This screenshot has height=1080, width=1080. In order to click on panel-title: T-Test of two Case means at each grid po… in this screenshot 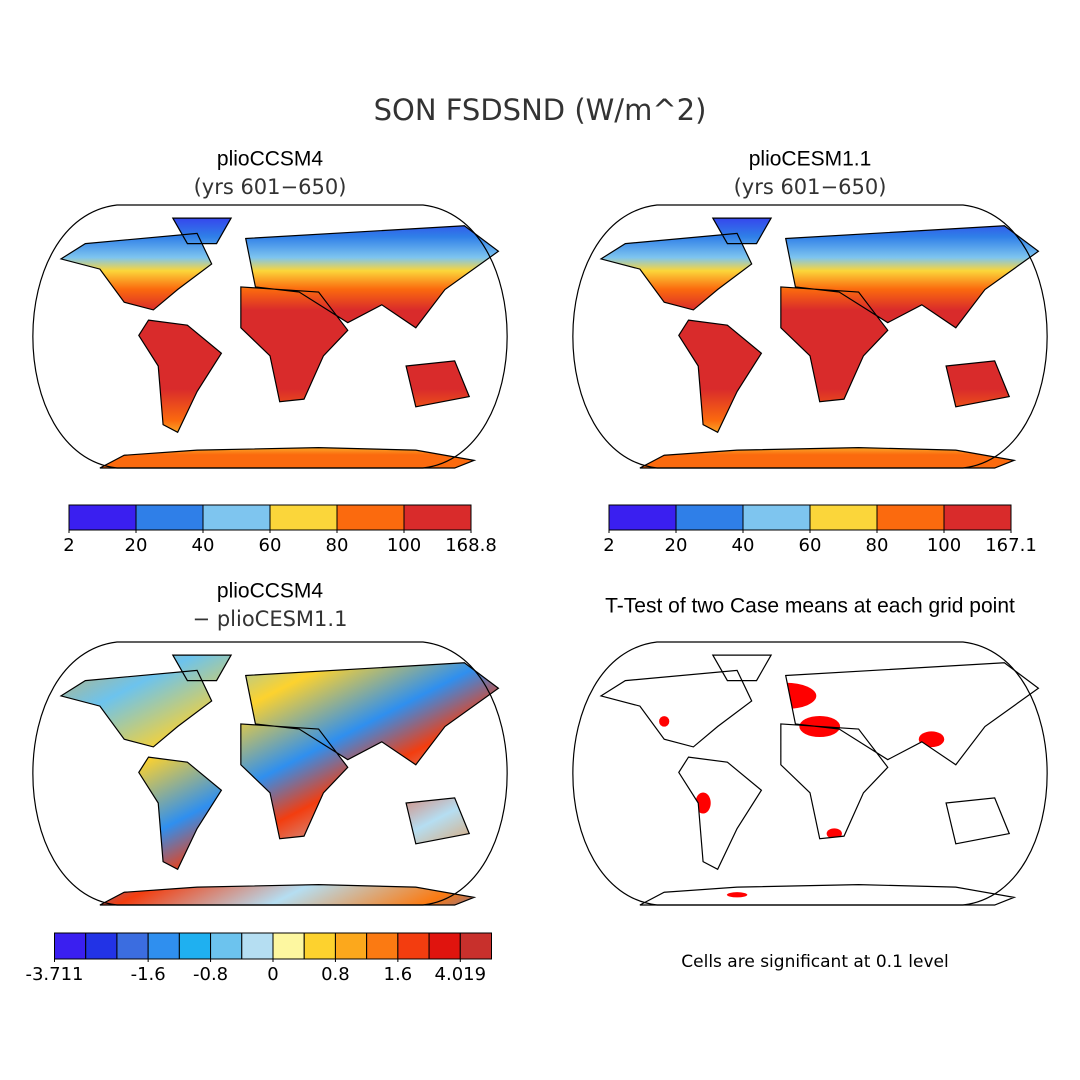, I will do `click(810, 606)`.